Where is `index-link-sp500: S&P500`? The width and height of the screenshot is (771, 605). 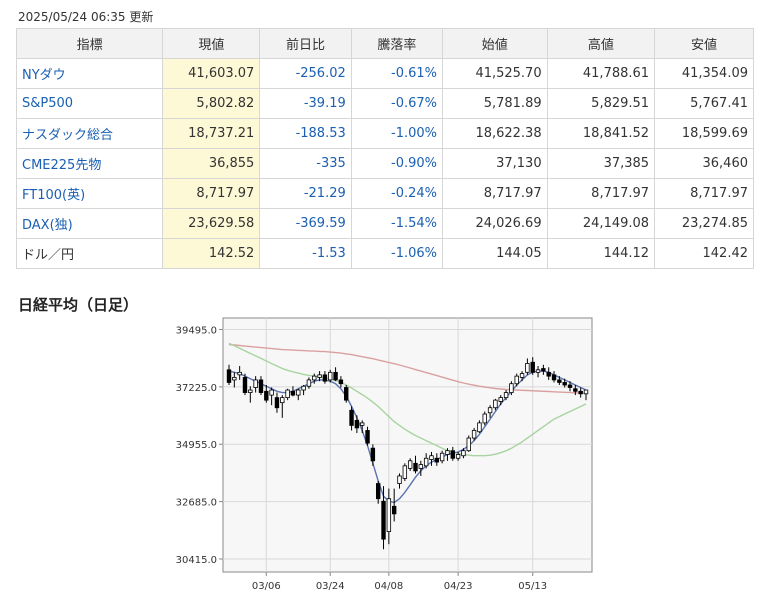 index-link-sp500: S&P500 is located at coordinates (89, 103).